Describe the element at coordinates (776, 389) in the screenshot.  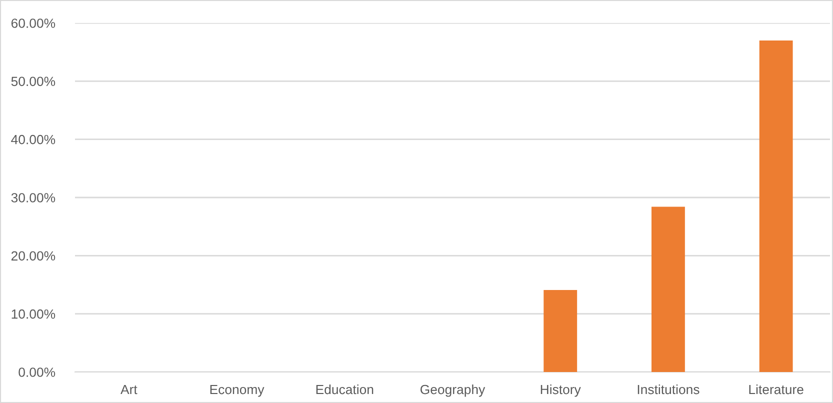
I see `x-tick-label: Literature` at that location.